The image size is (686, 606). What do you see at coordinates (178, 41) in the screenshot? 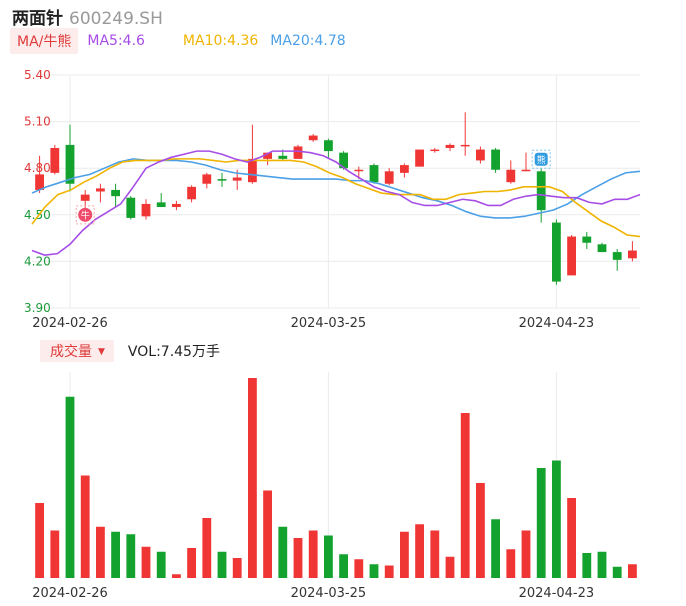
I see `ma-legend: MA/牛熊 MA5:4.6 MA10:4.36 MA20:4.78` at bounding box center [178, 41].